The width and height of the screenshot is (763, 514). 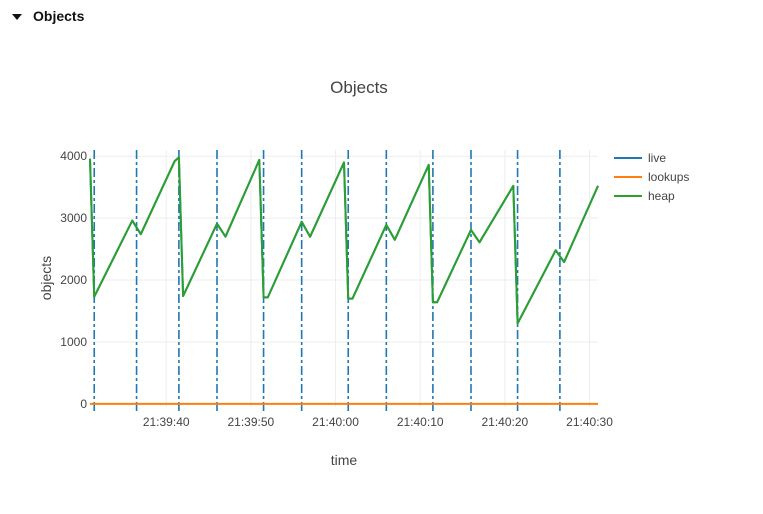 What do you see at coordinates (589, 422) in the screenshot?
I see `x-tick-label: 21:40:30` at bounding box center [589, 422].